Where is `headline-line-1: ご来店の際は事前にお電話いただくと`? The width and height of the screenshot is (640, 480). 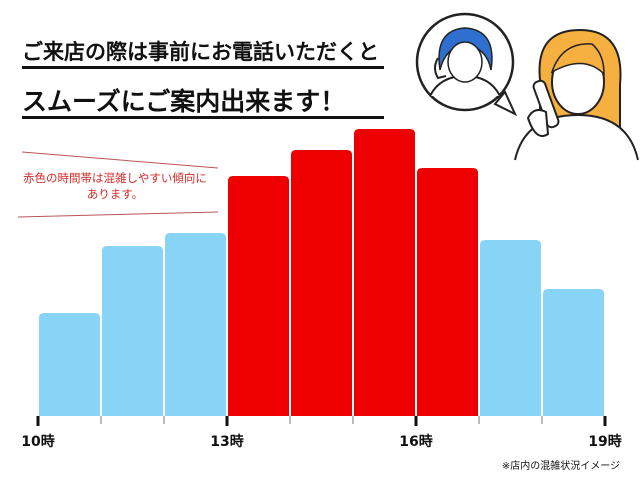 headline-line-1: ご来店の際は事前にお電話いただくと is located at coordinates (200, 52).